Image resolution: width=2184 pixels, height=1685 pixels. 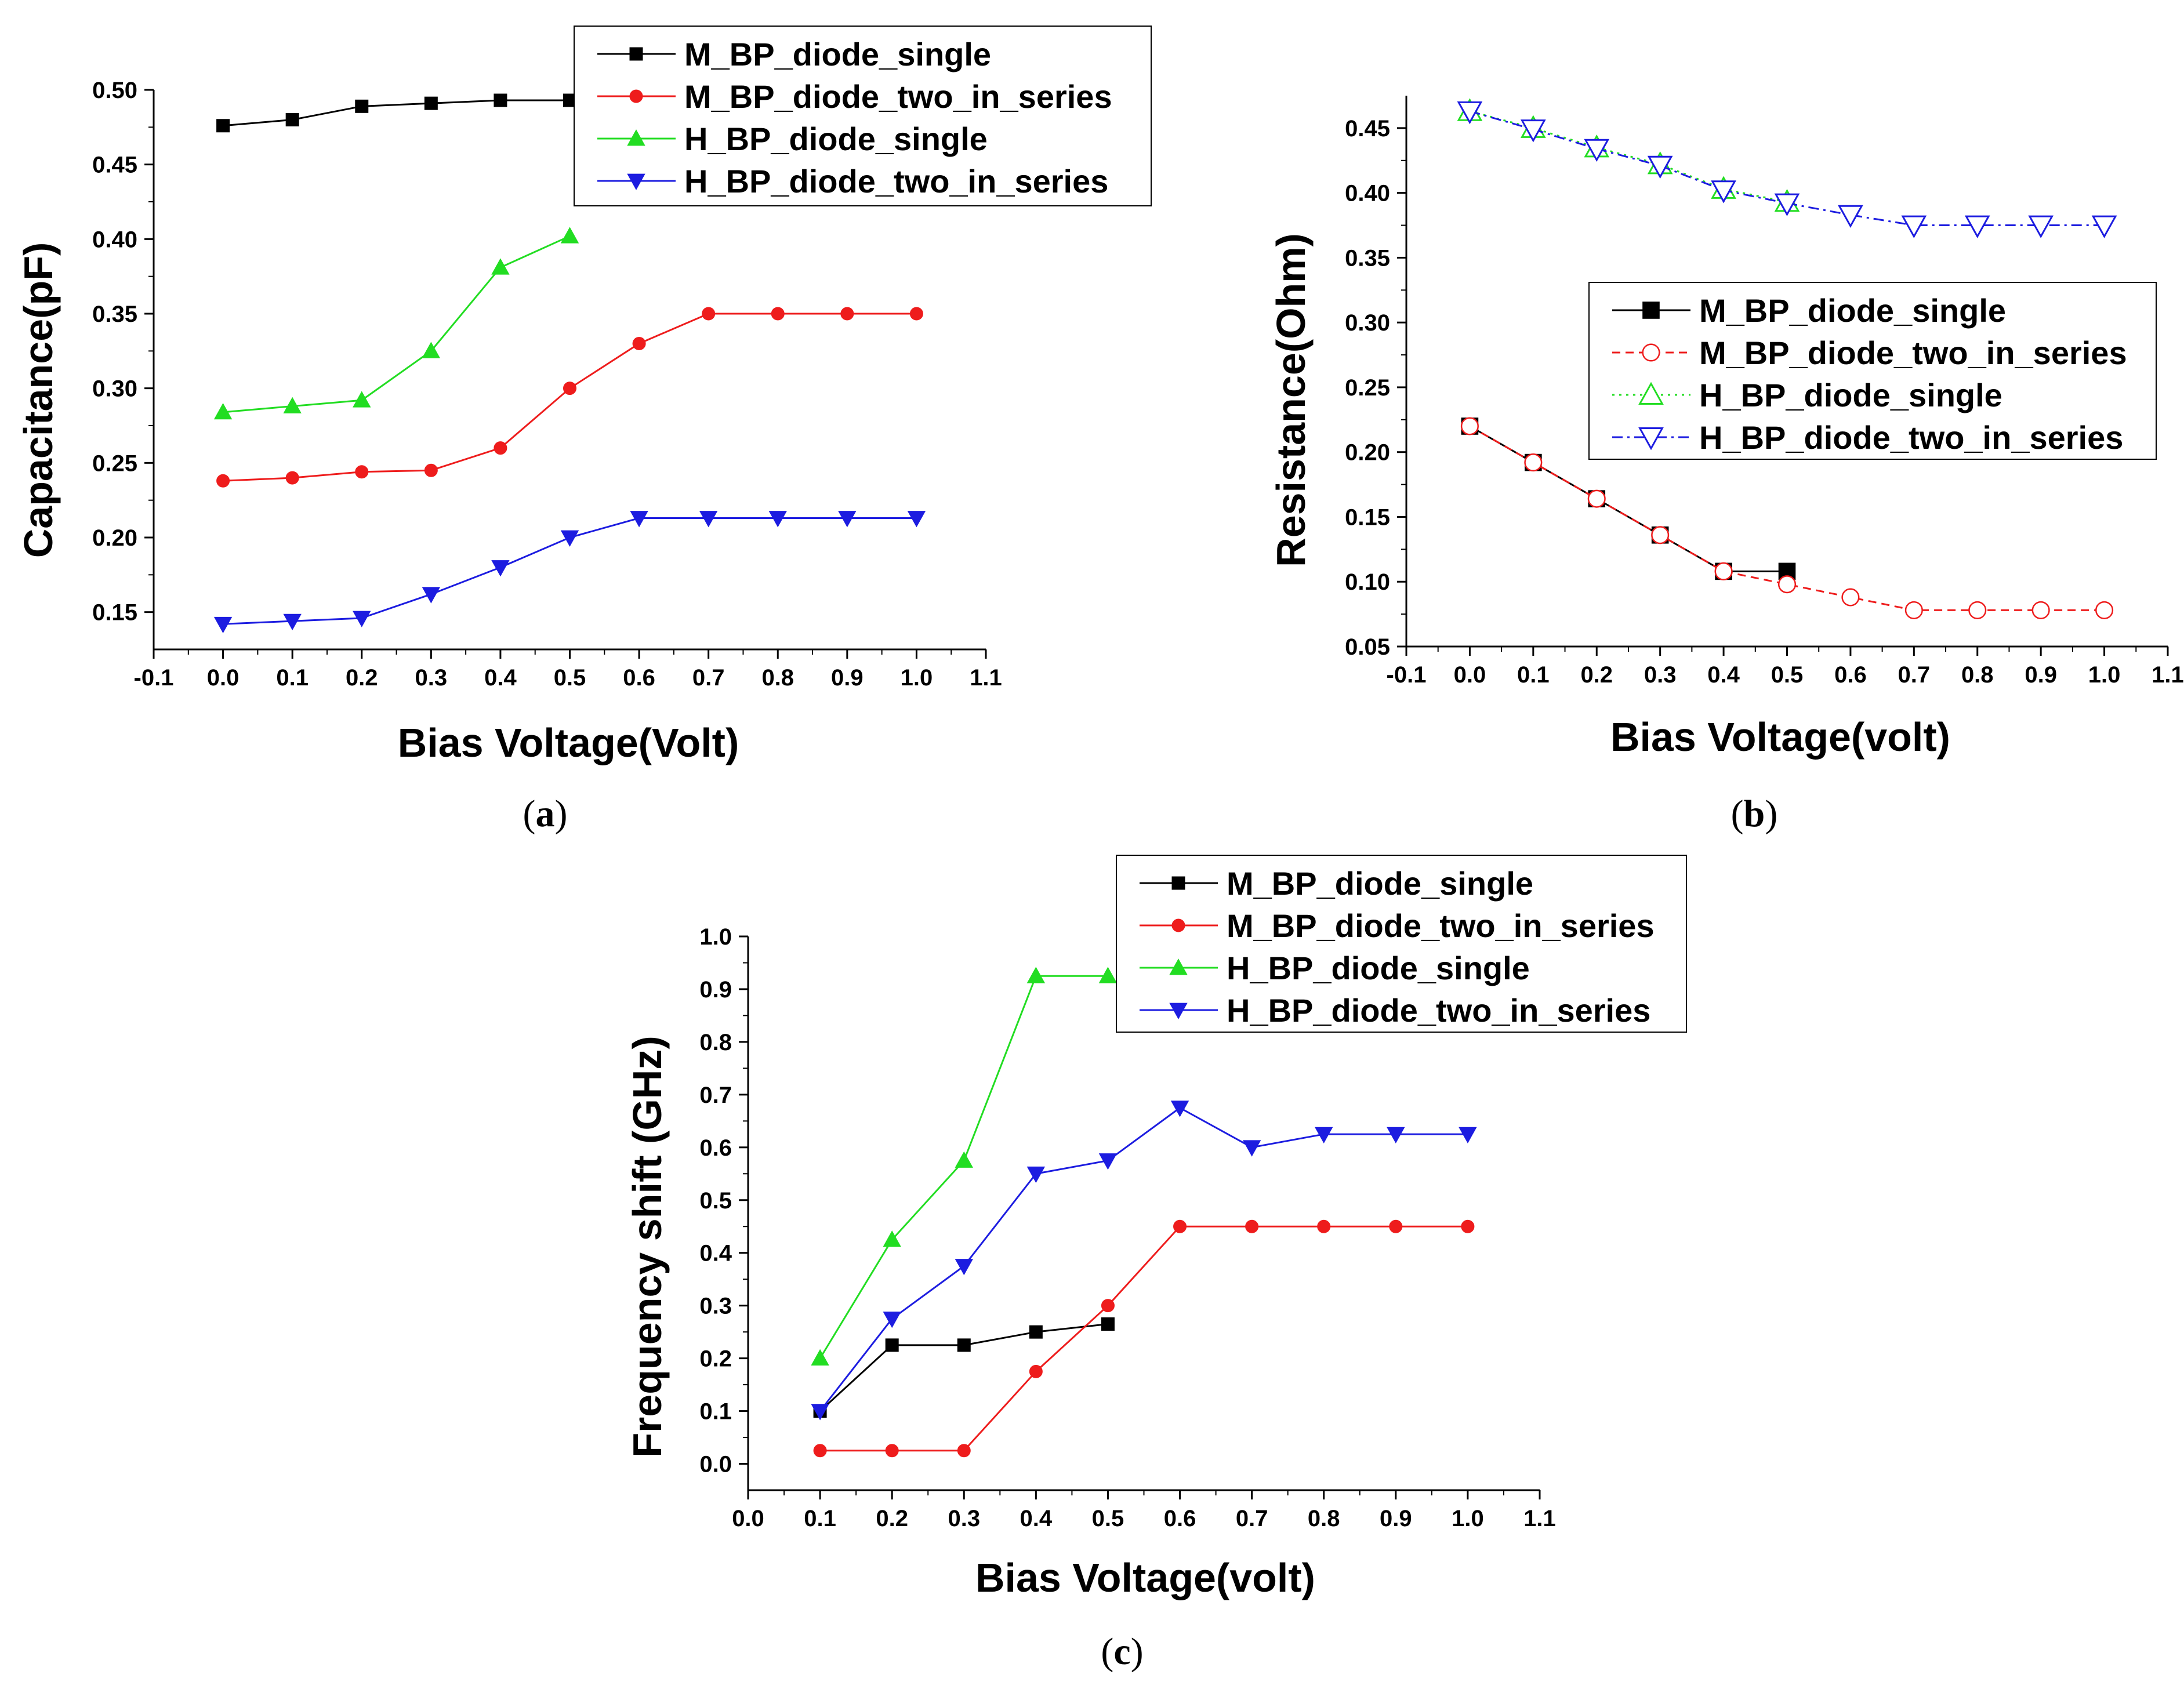 What do you see at coordinates (2168, 675) in the screenshot?
I see `chart-b-x-tick-label: 1.1` at bounding box center [2168, 675].